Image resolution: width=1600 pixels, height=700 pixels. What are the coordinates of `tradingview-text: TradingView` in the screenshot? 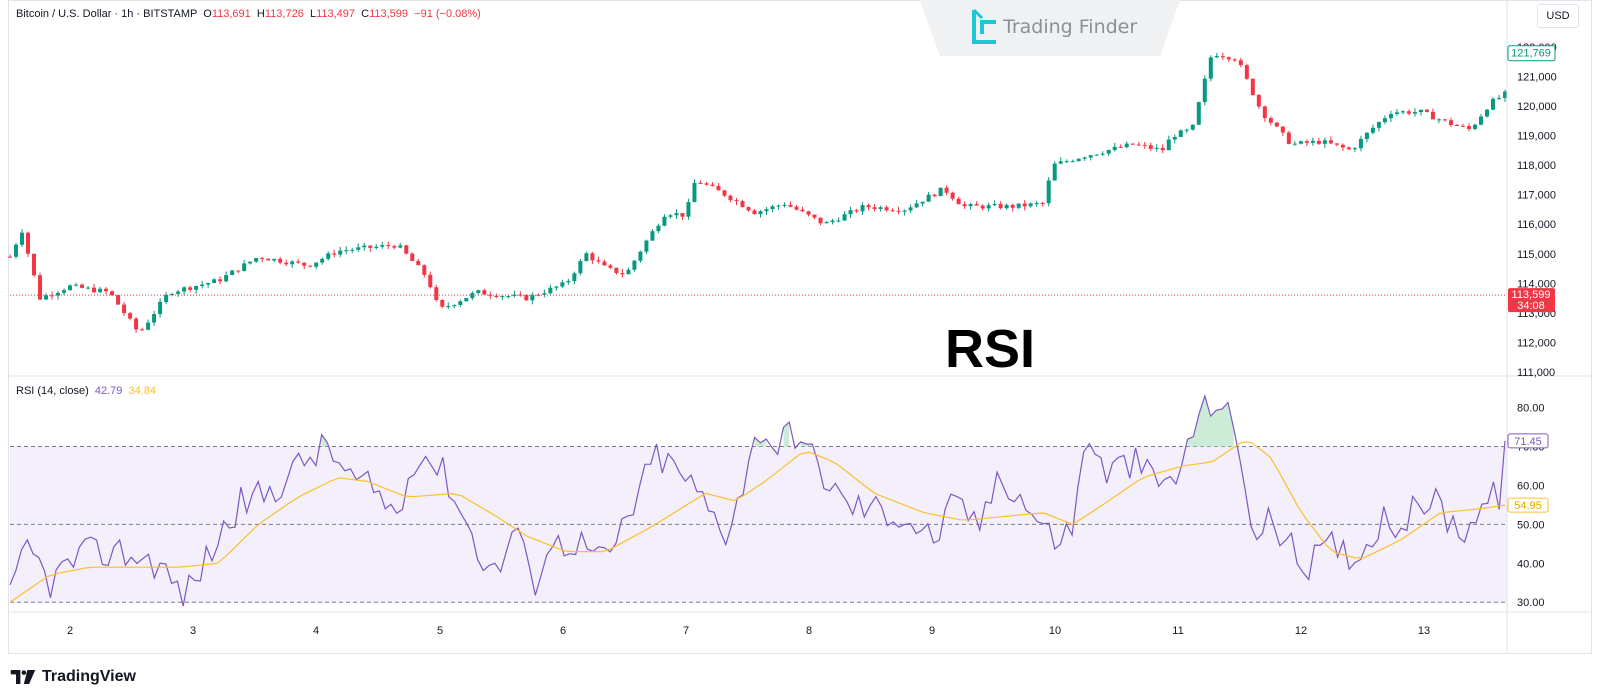 It's located at (89, 676).